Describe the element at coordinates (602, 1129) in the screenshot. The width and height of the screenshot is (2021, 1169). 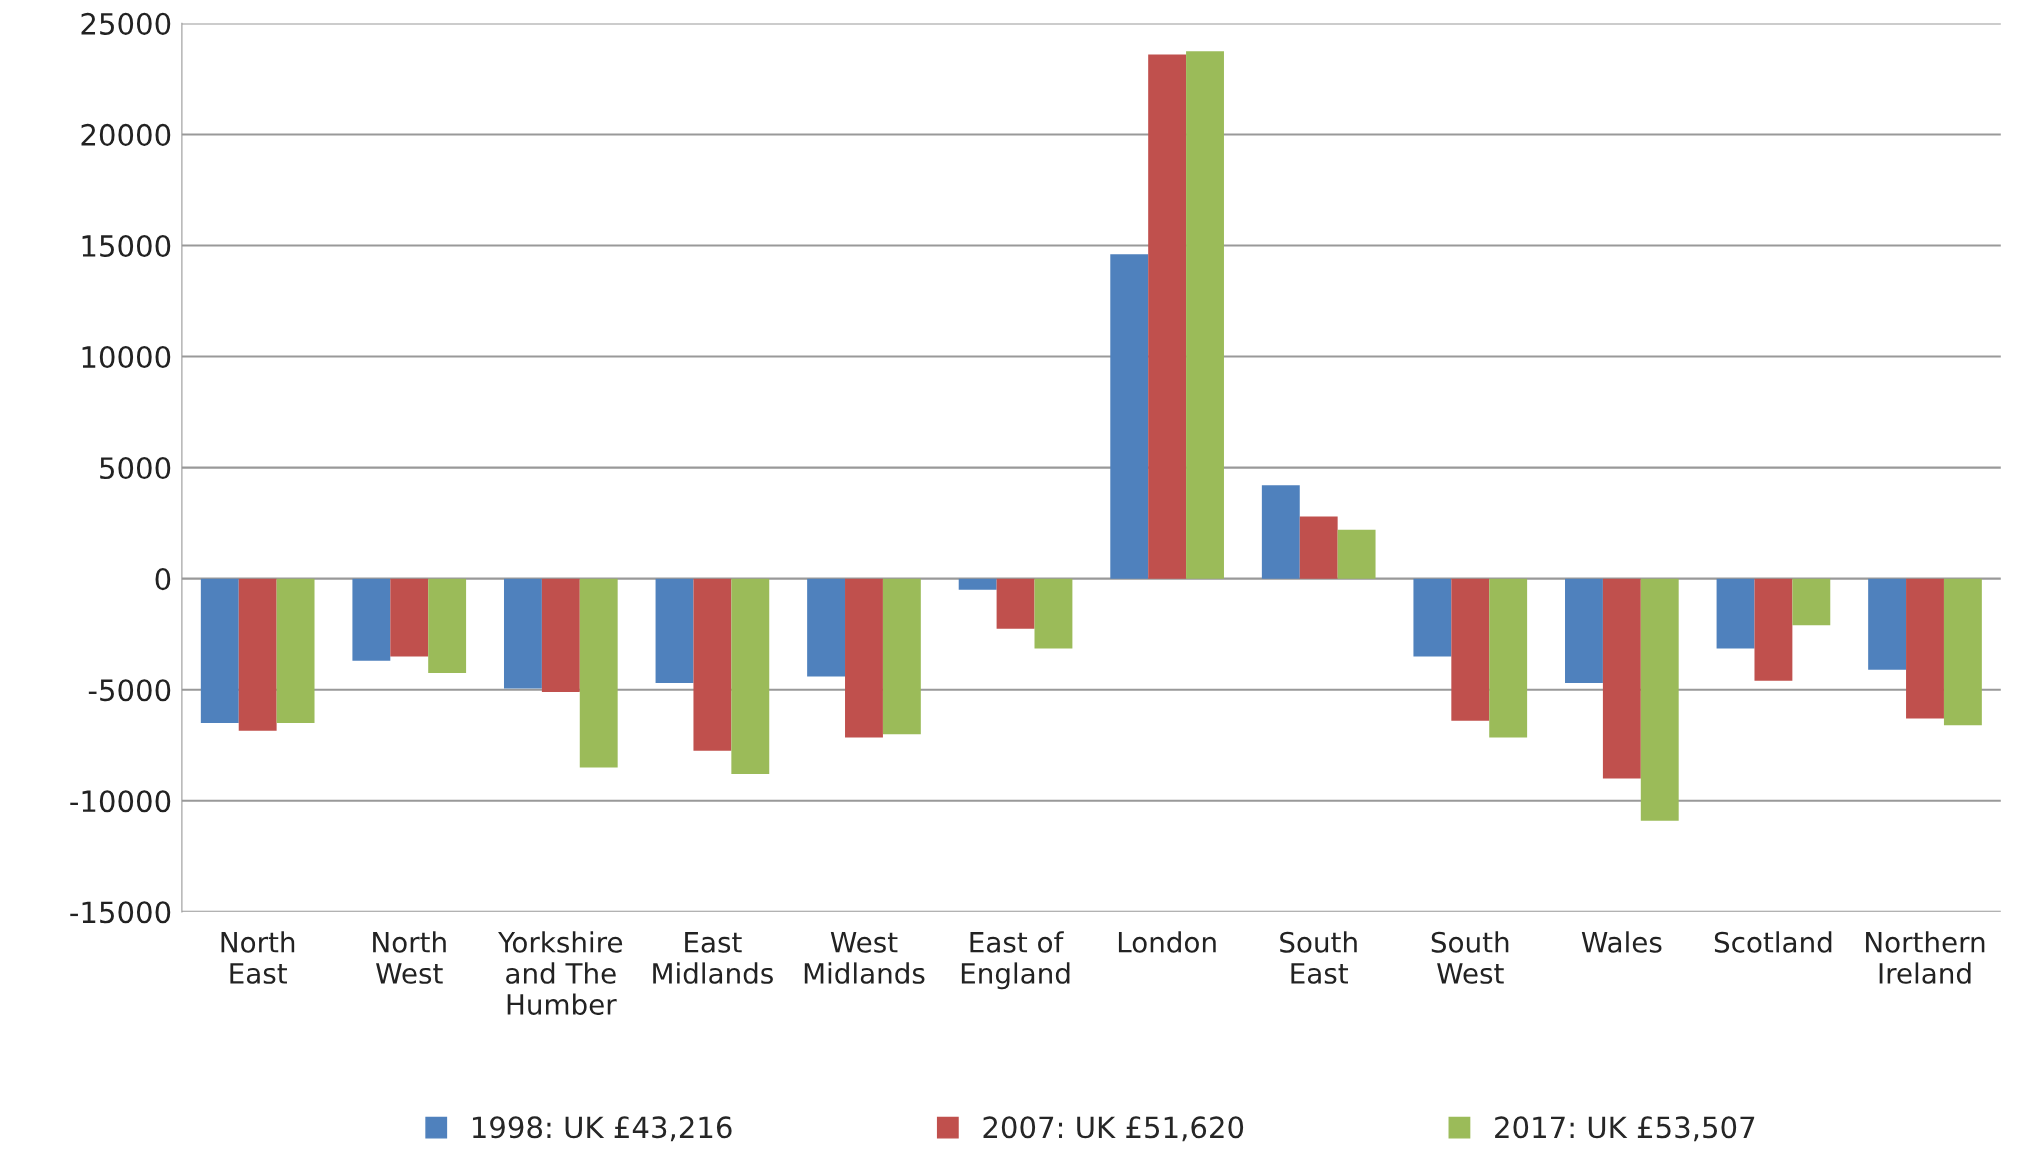
I see `legend-label: 1998: UK £43,216` at that location.